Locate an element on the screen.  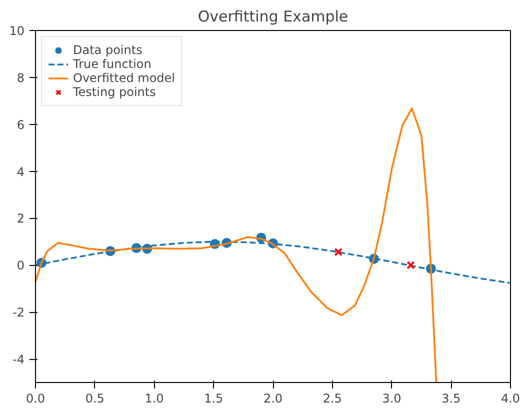
legend-label: True function is located at coordinates (112, 64).